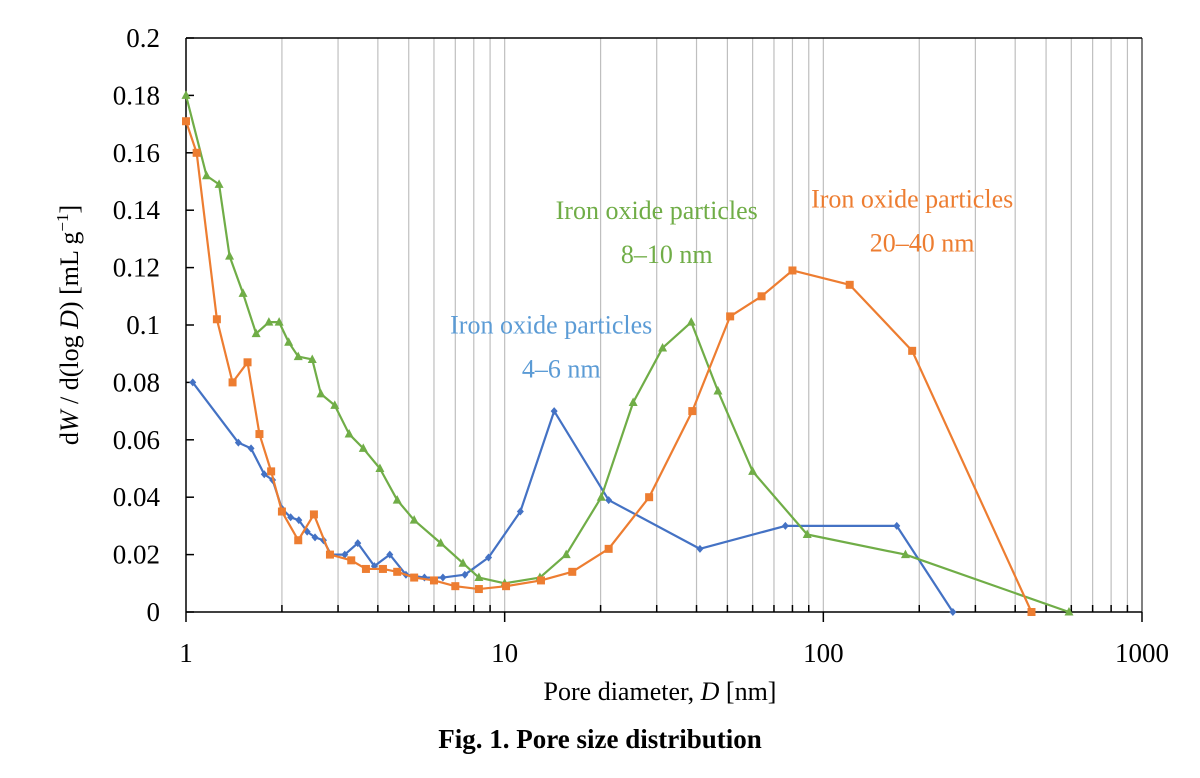 The image size is (1200, 778). I want to click on svg-text: dW / d(log D) [mL g−1], so click(68, 325).